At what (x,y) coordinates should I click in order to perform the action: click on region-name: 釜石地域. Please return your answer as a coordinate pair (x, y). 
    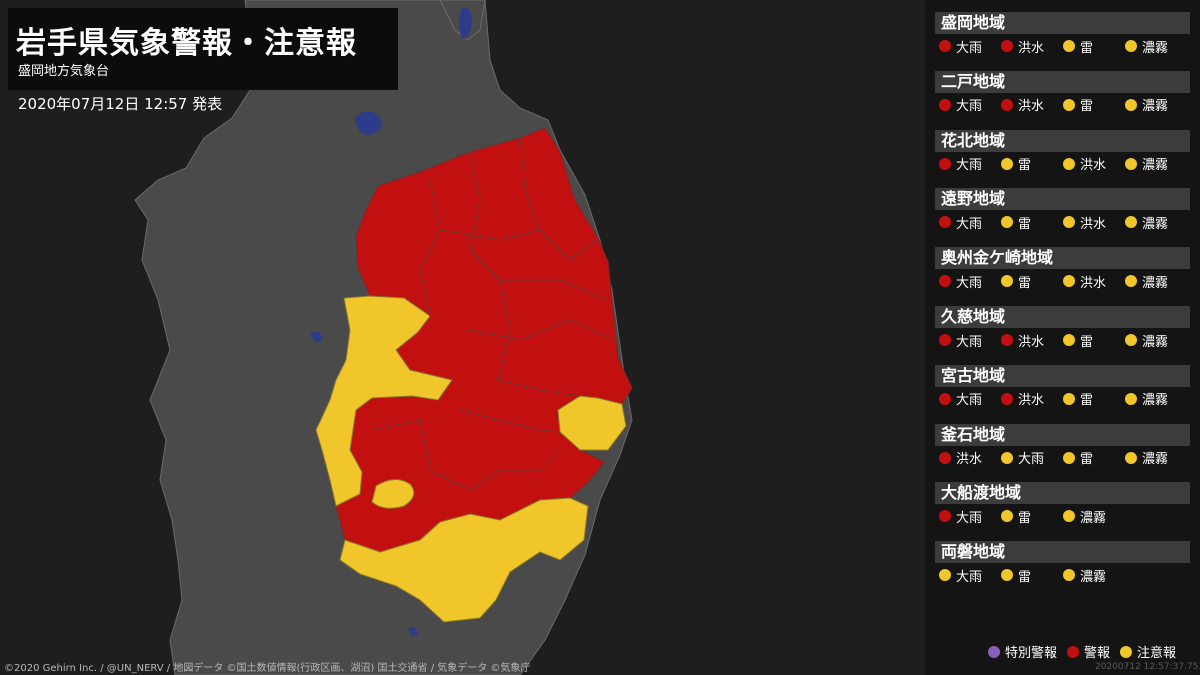
    Looking at the image, I should click on (1062, 434).